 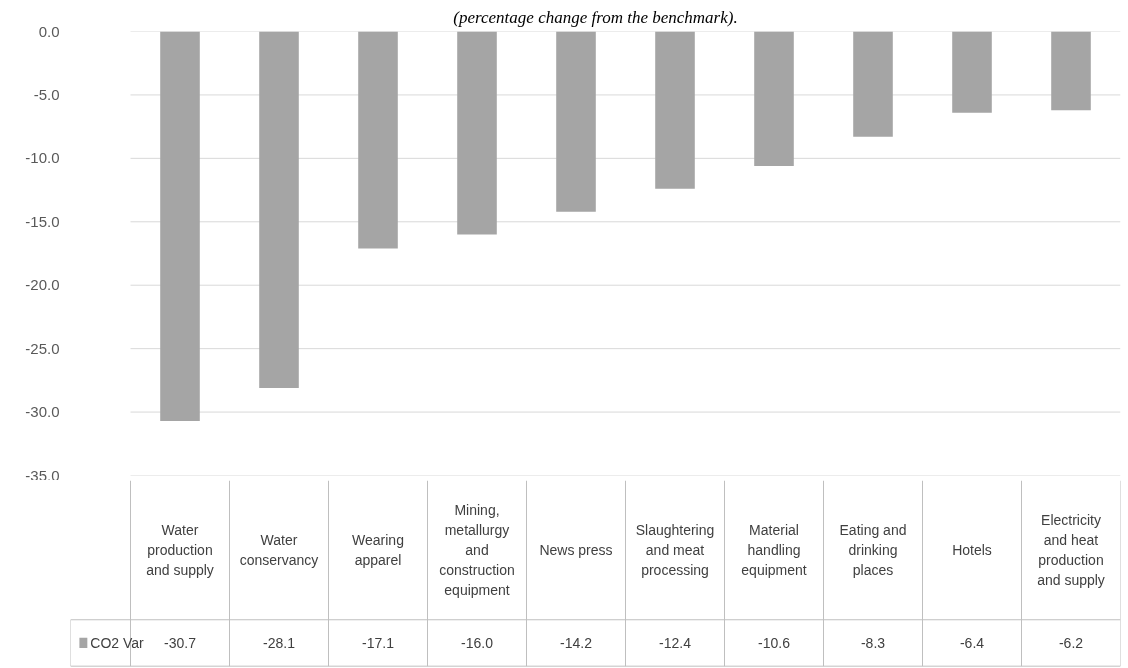 What do you see at coordinates (42, 158) in the screenshot?
I see `y-tick-label: -10.0` at bounding box center [42, 158].